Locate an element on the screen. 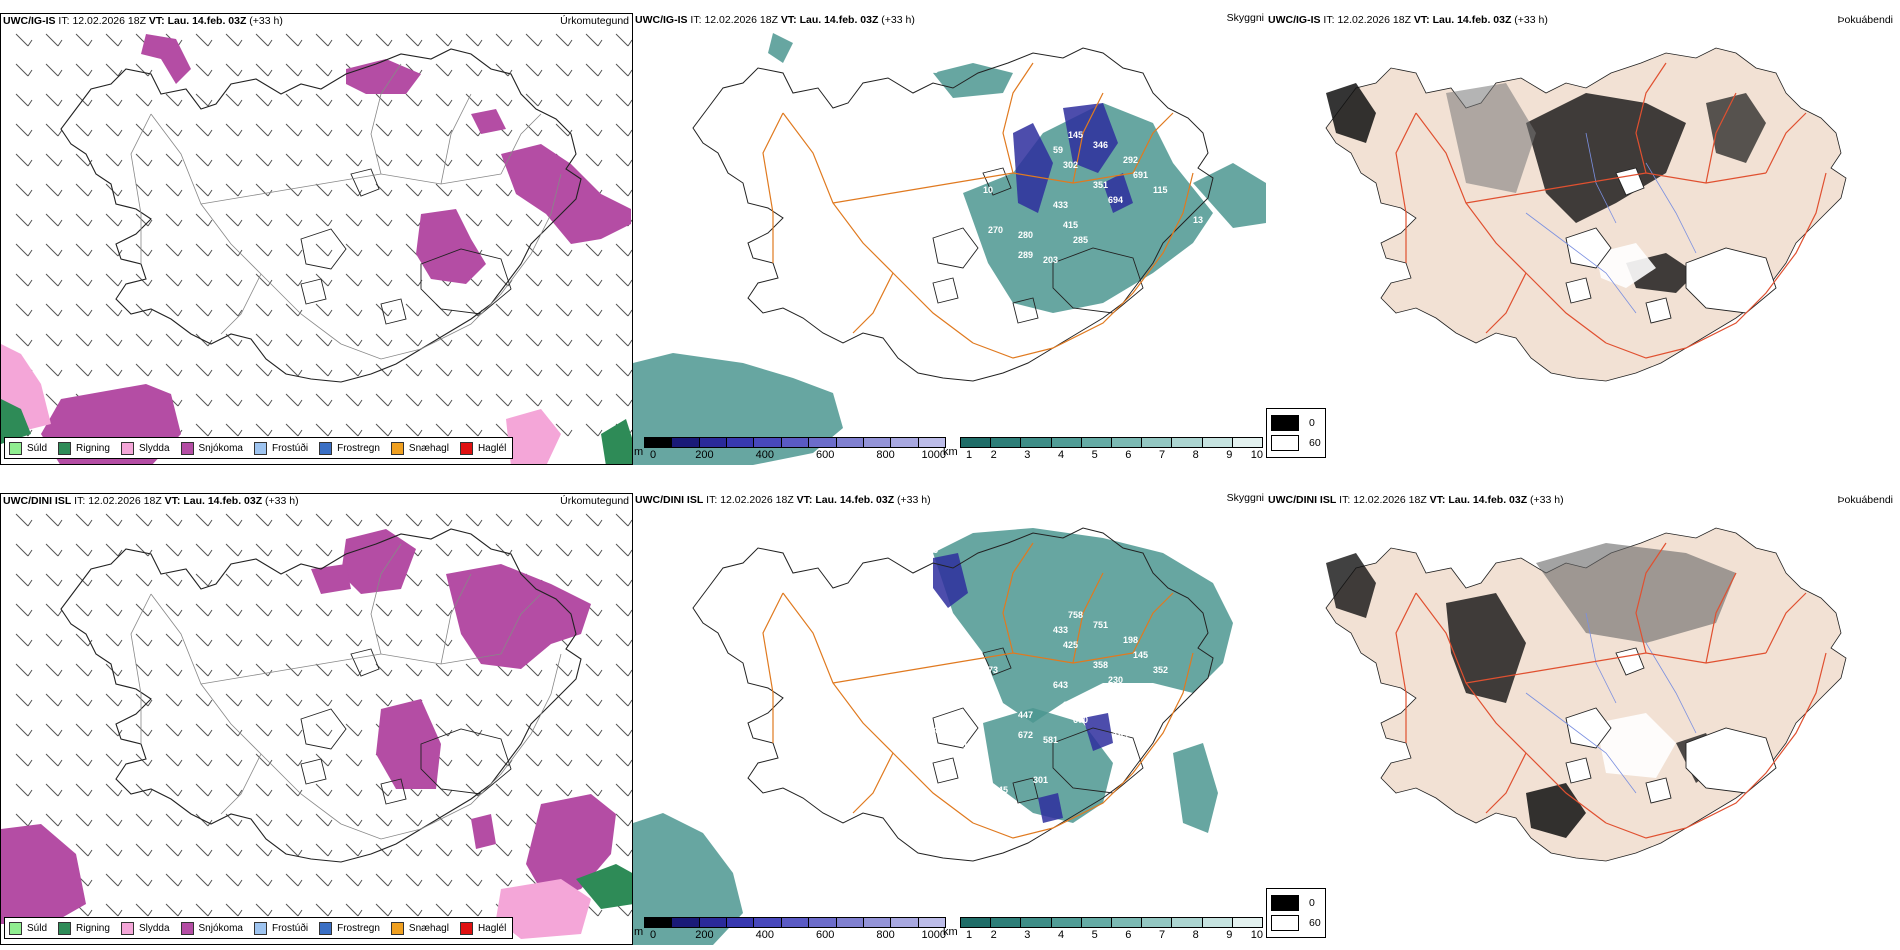 This screenshot has height=950, width=1900. cloud-base-height-label: 280 is located at coordinates (1025, 235).